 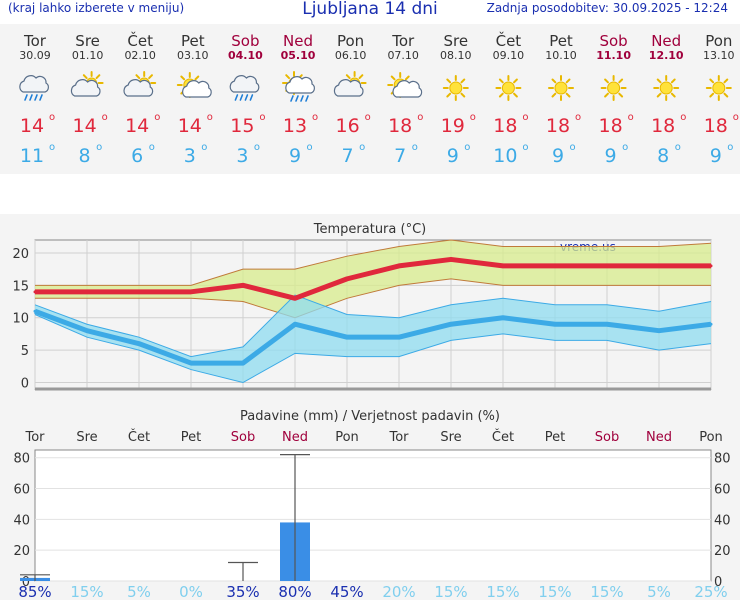 I want to click on precipitation-probability-label: 0%, so click(x=191, y=591).